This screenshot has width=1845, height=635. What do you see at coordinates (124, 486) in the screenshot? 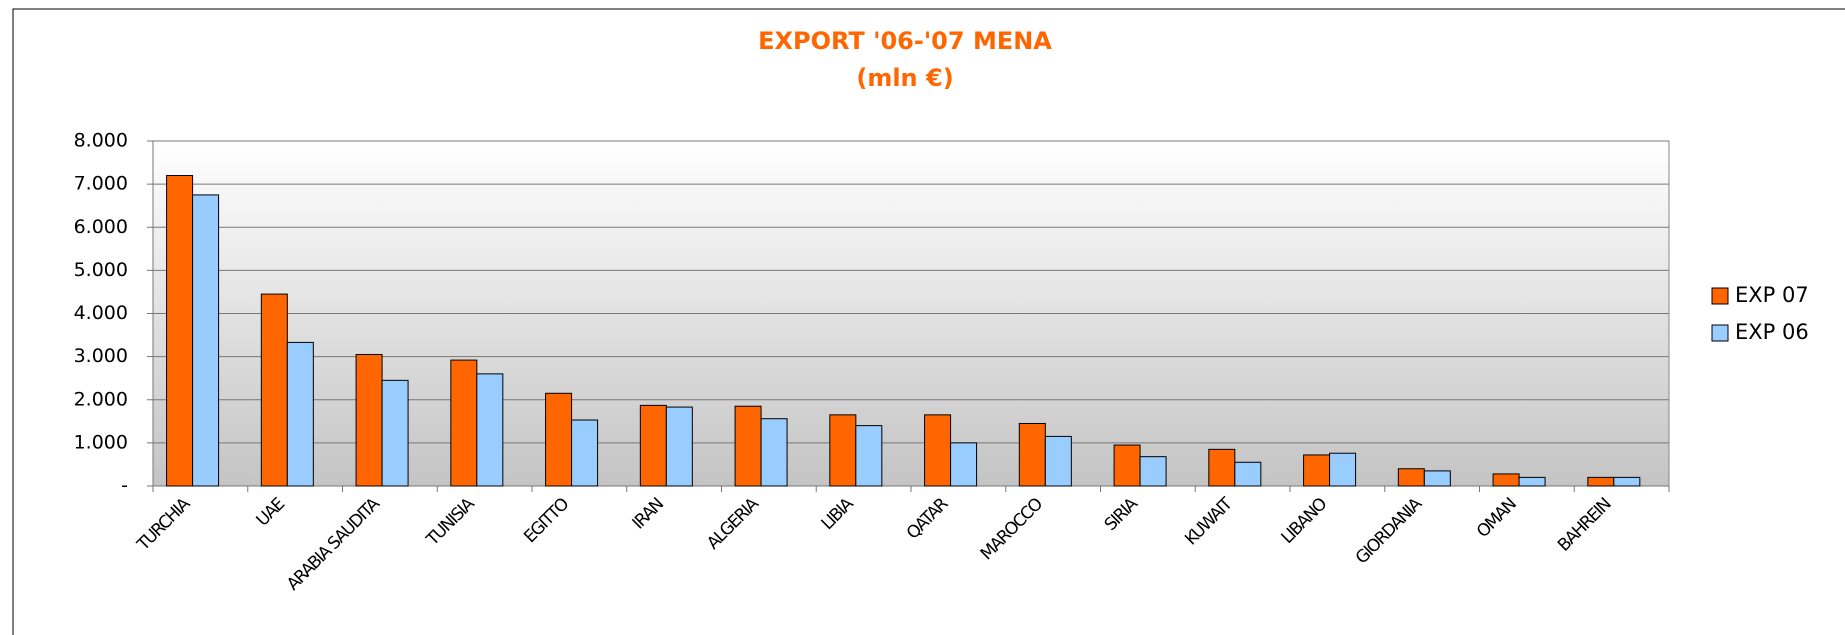
I see `y-tick-label: -` at bounding box center [124, 486].